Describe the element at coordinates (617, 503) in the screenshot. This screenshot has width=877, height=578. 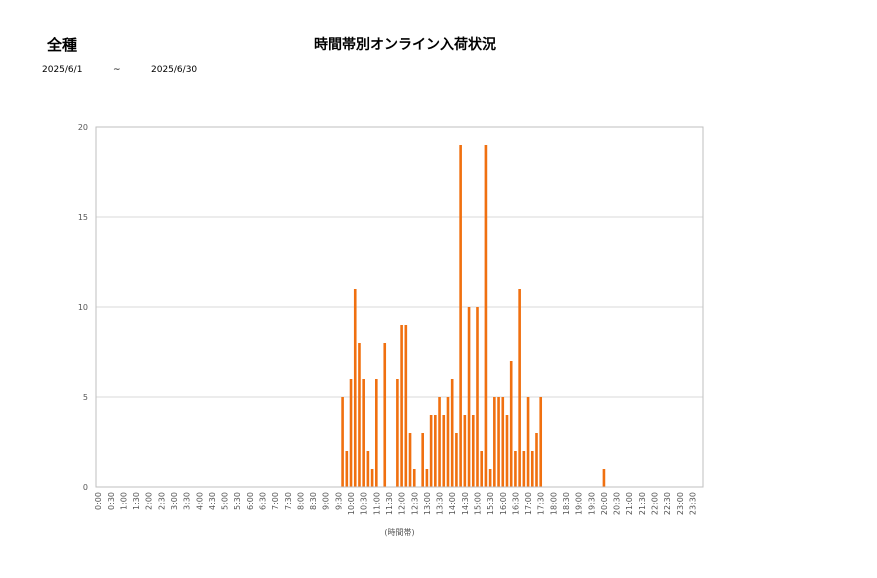
I see `x-tick-label: 20:30` at that location.